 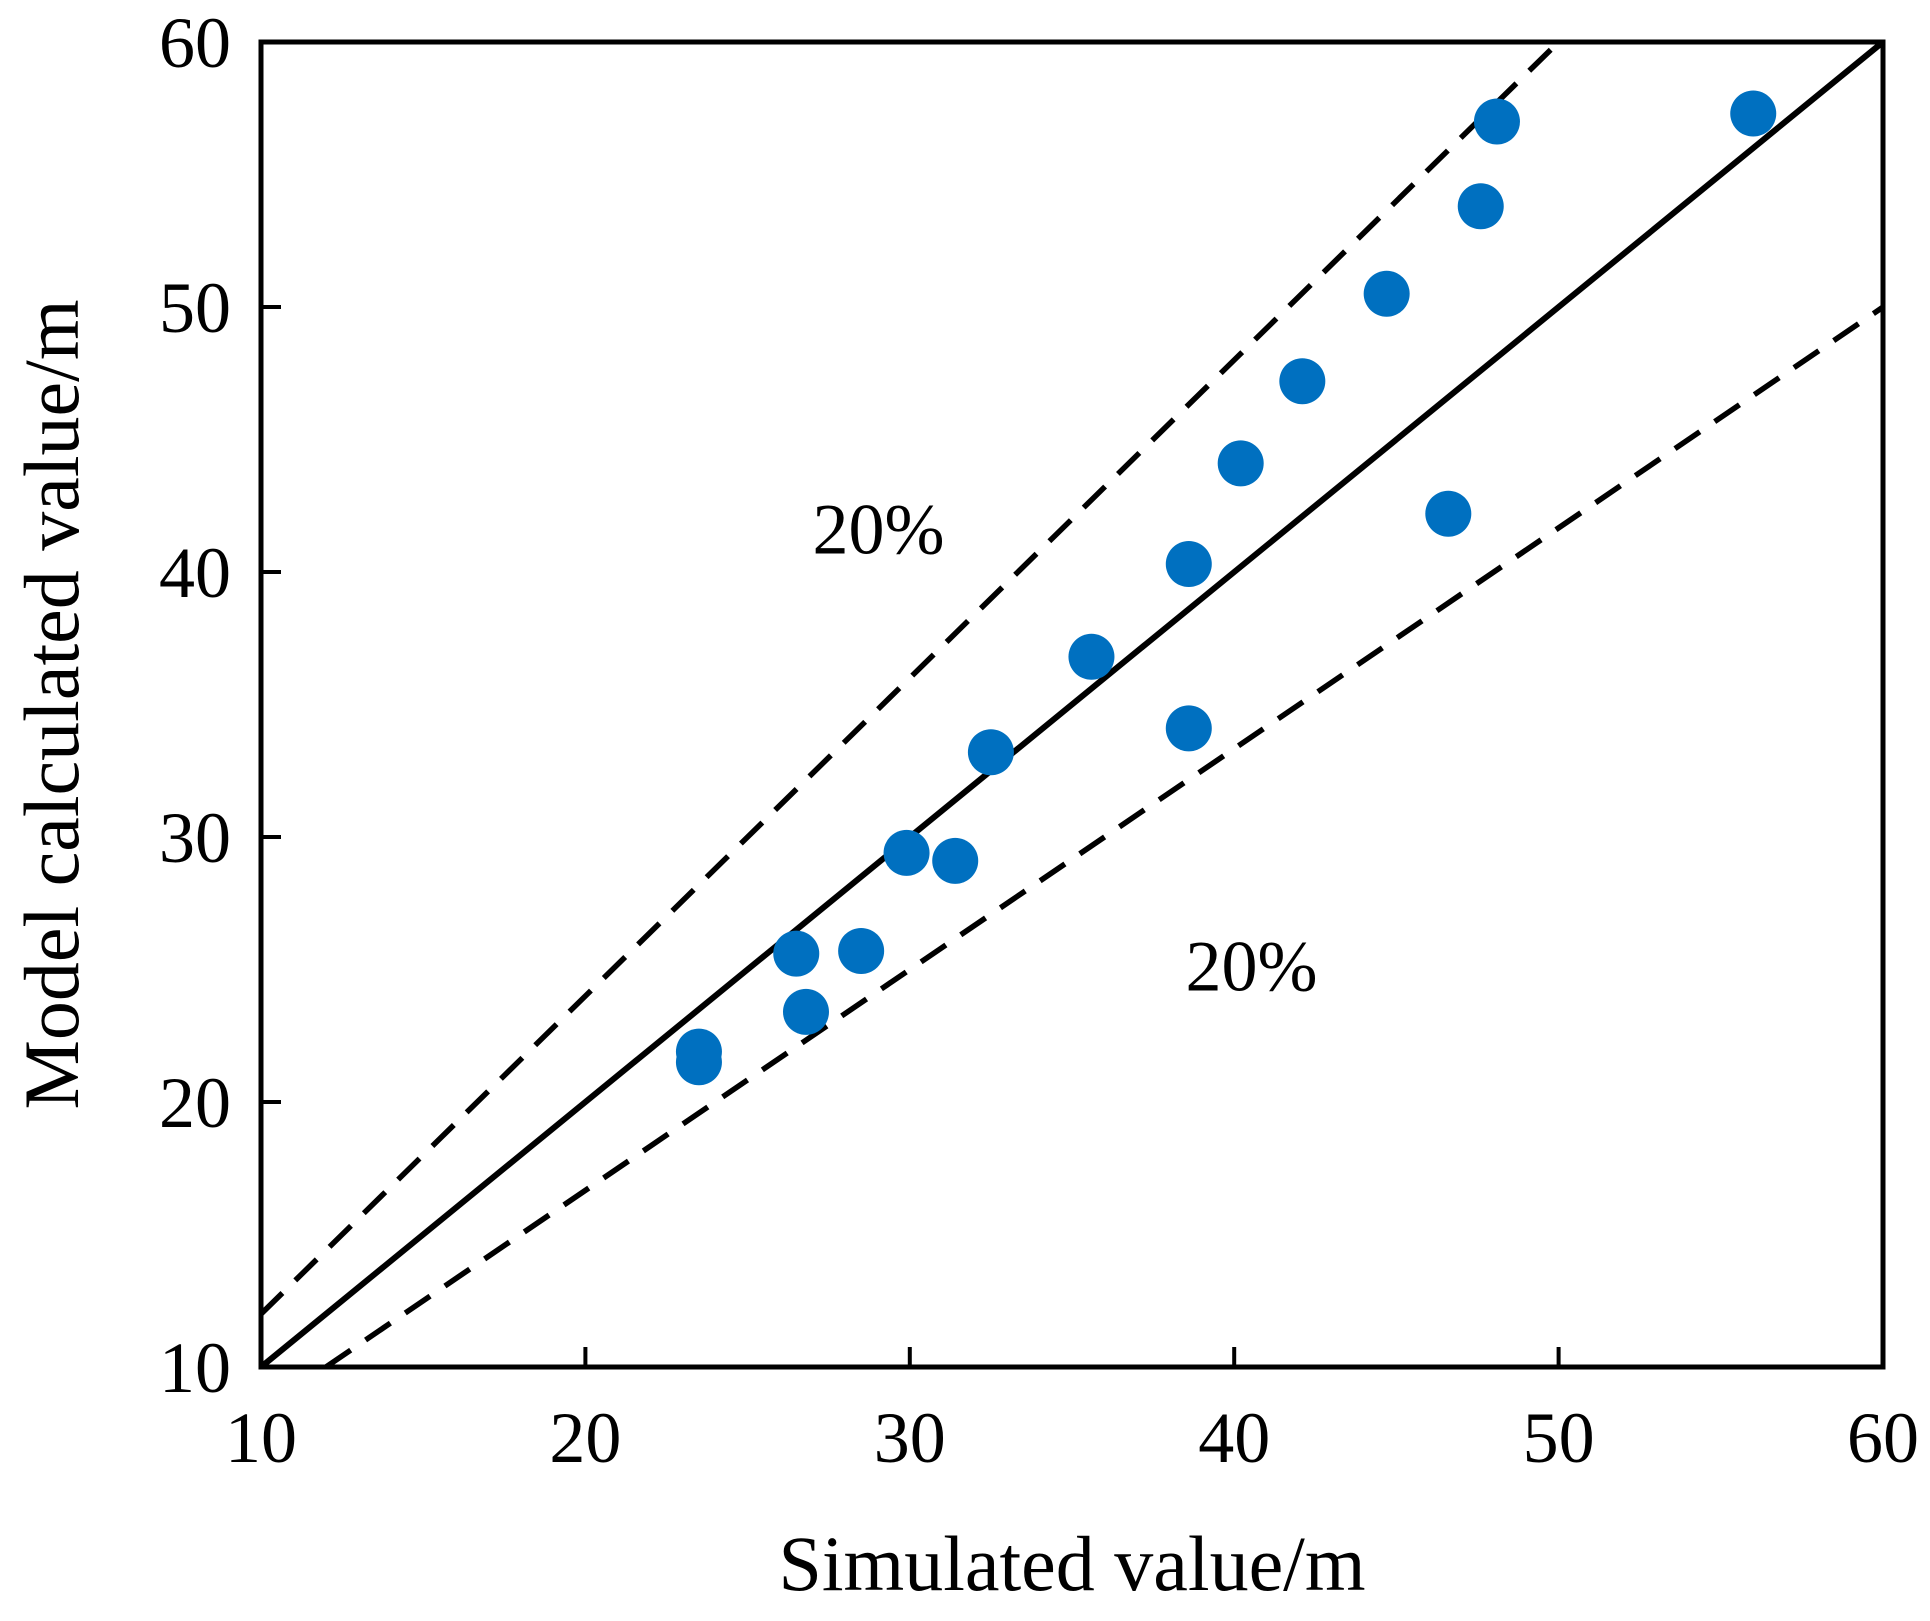 I want to click on x-axis-title: Simulated value/m, so click(x=1071, y=1563).